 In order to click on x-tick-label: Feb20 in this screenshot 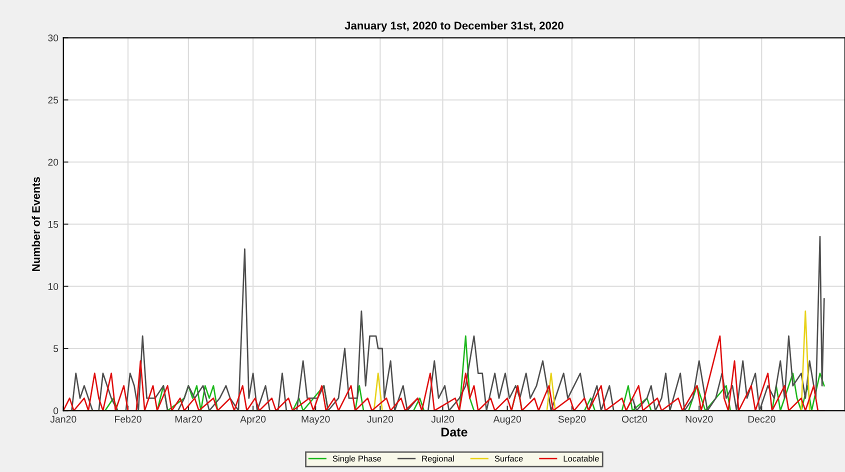, I will do `click(128, 419)`.